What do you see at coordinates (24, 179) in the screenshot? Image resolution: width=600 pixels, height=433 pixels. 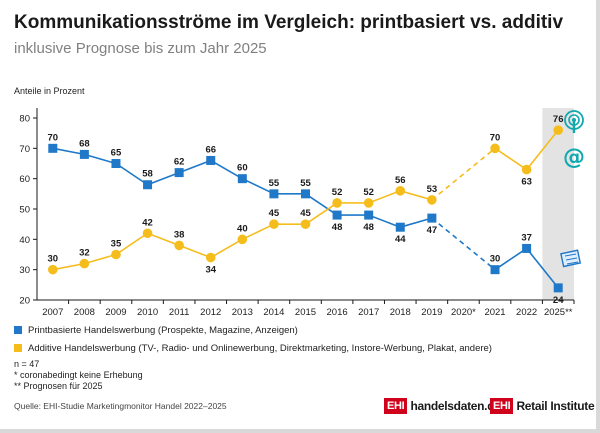 I see `y-tick-label: 60` at bounding box center [24, 179].